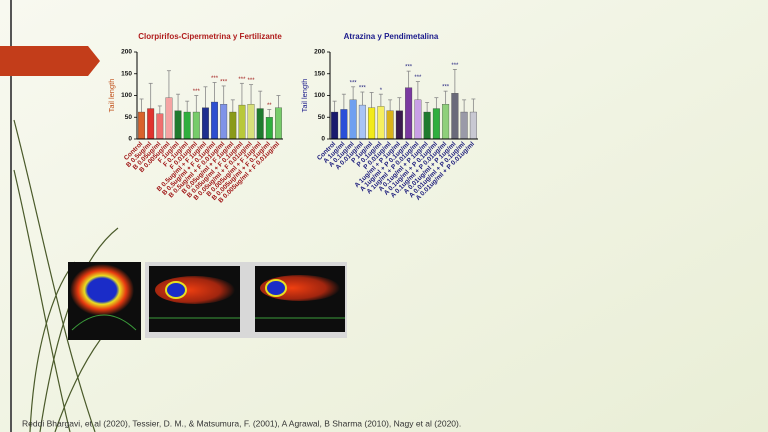  What do you see at coordinates (207, 301) in the screenshot?
I see `comet-images` at bounding box center [207, 301].